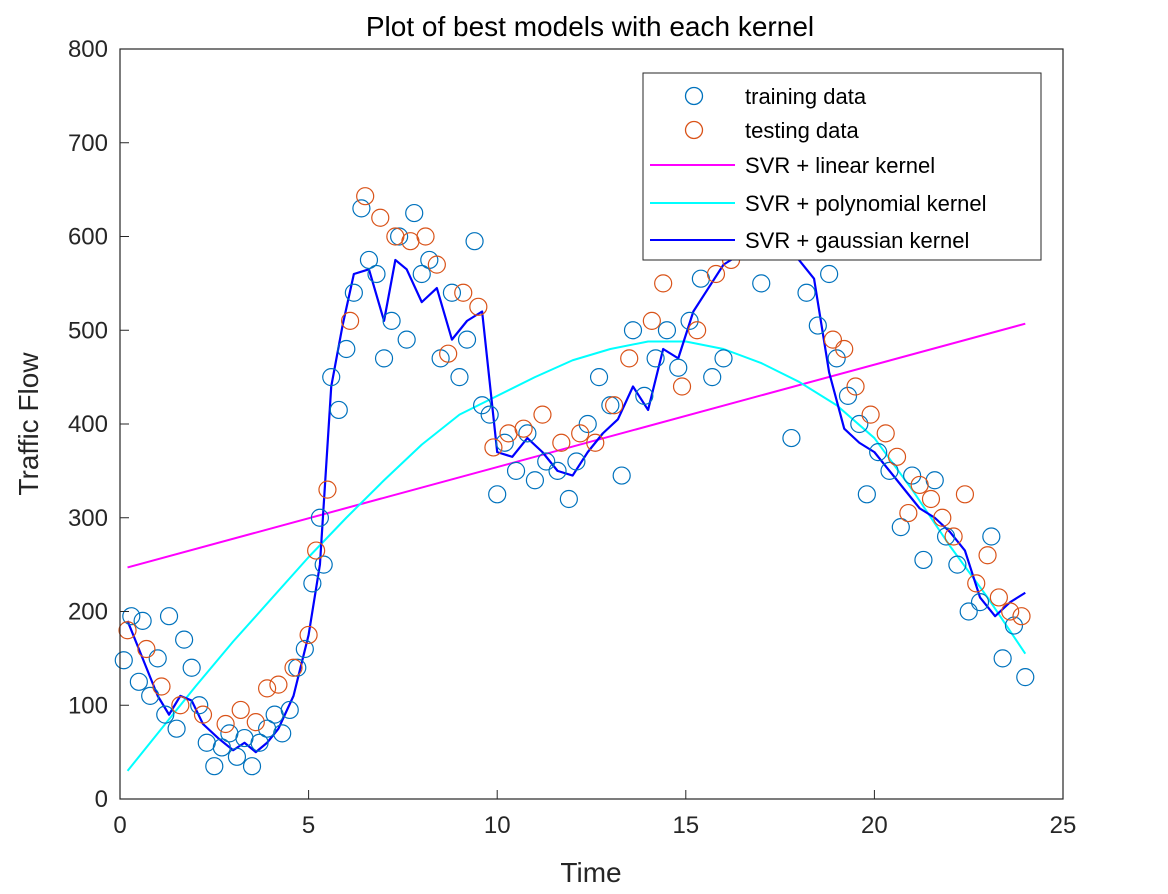 The height and width of the screenshot is (894, 1168). What do you see at coordinates (101, 799) in the screenshot?
I see `y-tick-label: 0` at bounding box center [101, 799].